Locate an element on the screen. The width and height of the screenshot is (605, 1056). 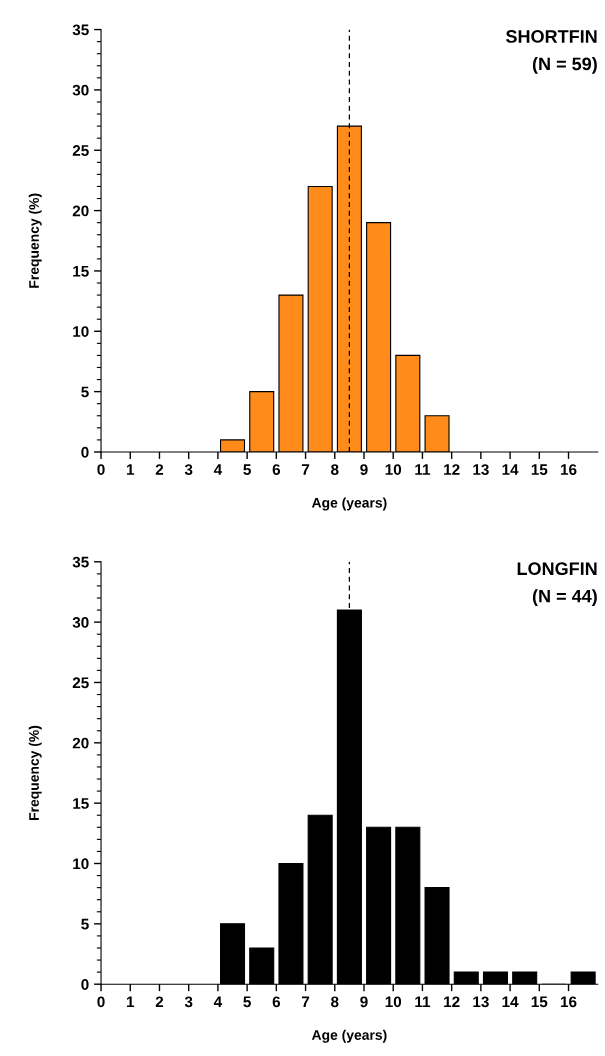
text: (N = 59) is located at coordinates (564, 65).